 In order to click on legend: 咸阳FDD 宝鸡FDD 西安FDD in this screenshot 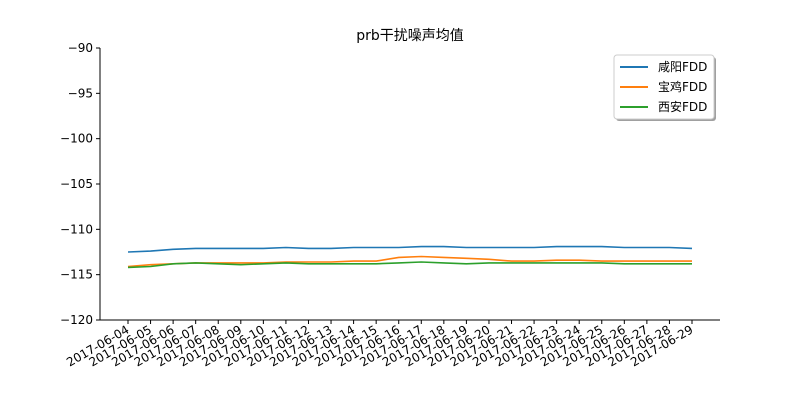, I will do `click(664, 87)`.